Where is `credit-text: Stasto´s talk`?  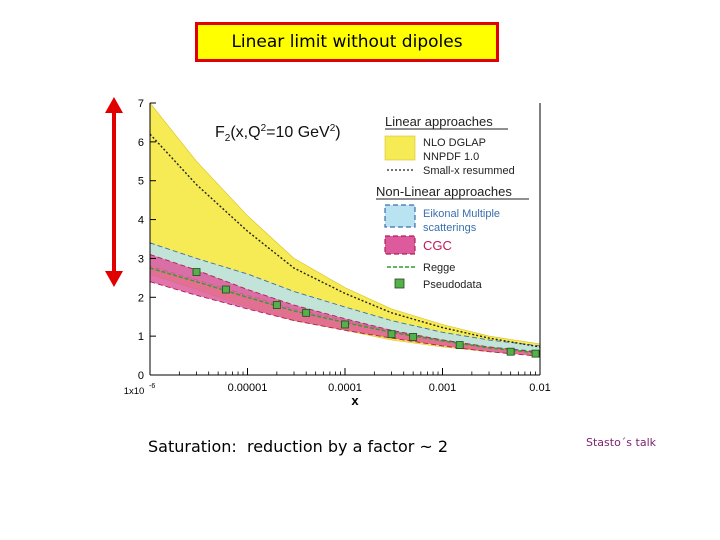
credit-text: Stasto´s talk is located at coordinates (621, 442).